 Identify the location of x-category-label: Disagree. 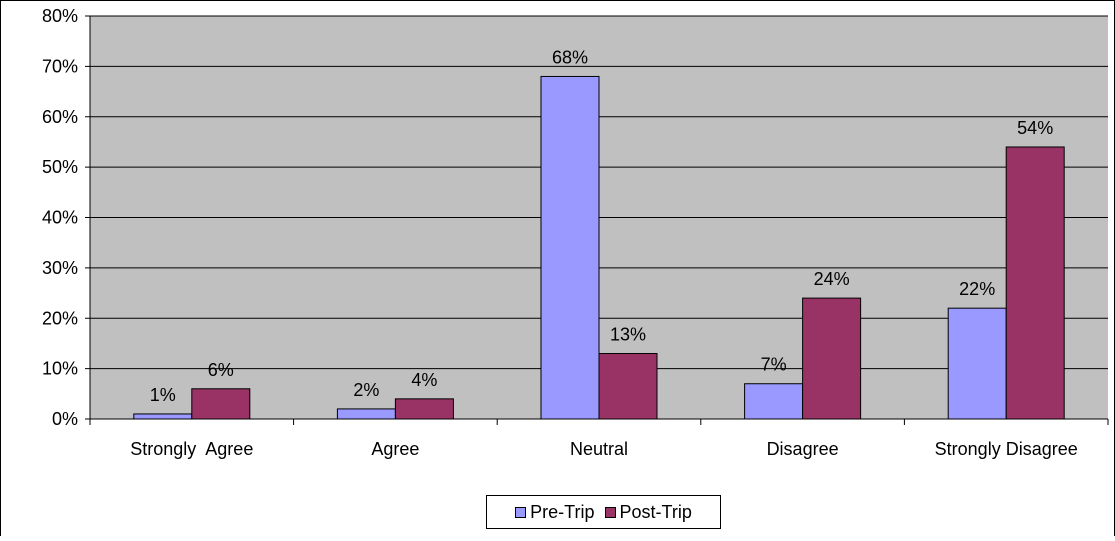
(803, 449).